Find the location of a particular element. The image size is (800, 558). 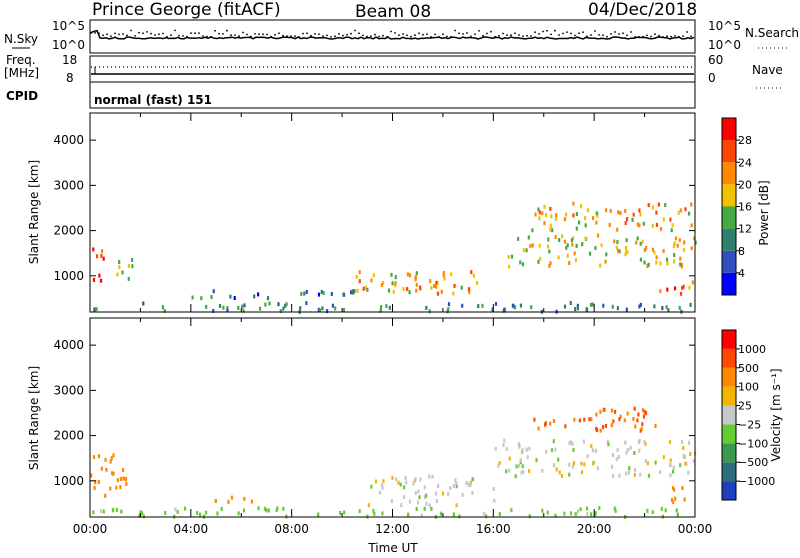

colorbar-tick-label: −25 is located at coordinates (749, 424).